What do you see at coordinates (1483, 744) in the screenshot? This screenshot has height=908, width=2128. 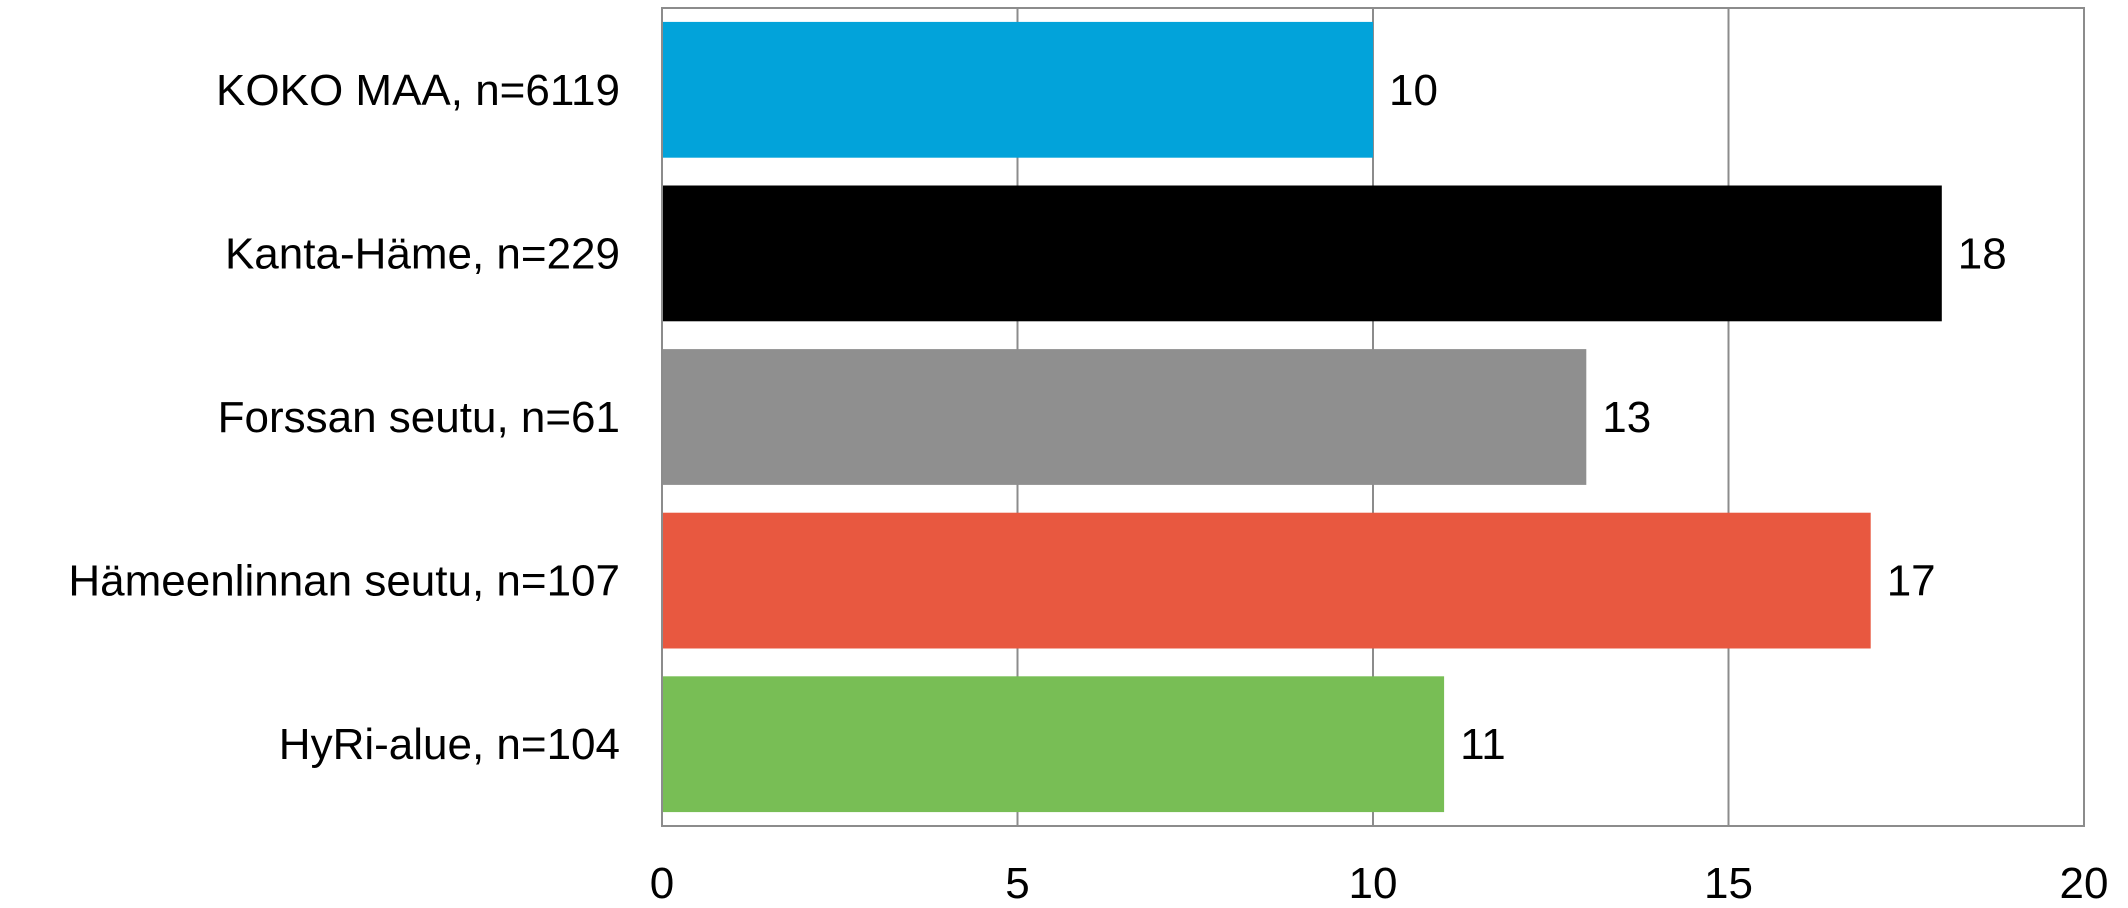 I see `data-label: 11` at bounding box center [1483, 744].